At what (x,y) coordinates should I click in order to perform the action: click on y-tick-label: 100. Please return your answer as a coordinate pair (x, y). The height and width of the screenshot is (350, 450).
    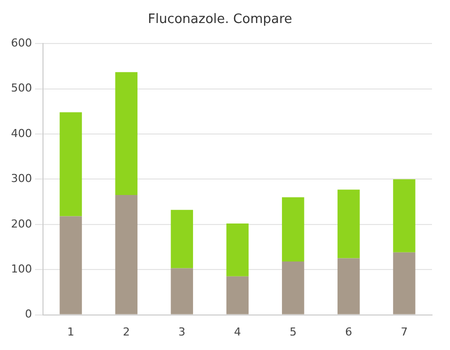
    Looking at the image, I should click on (21, 269).